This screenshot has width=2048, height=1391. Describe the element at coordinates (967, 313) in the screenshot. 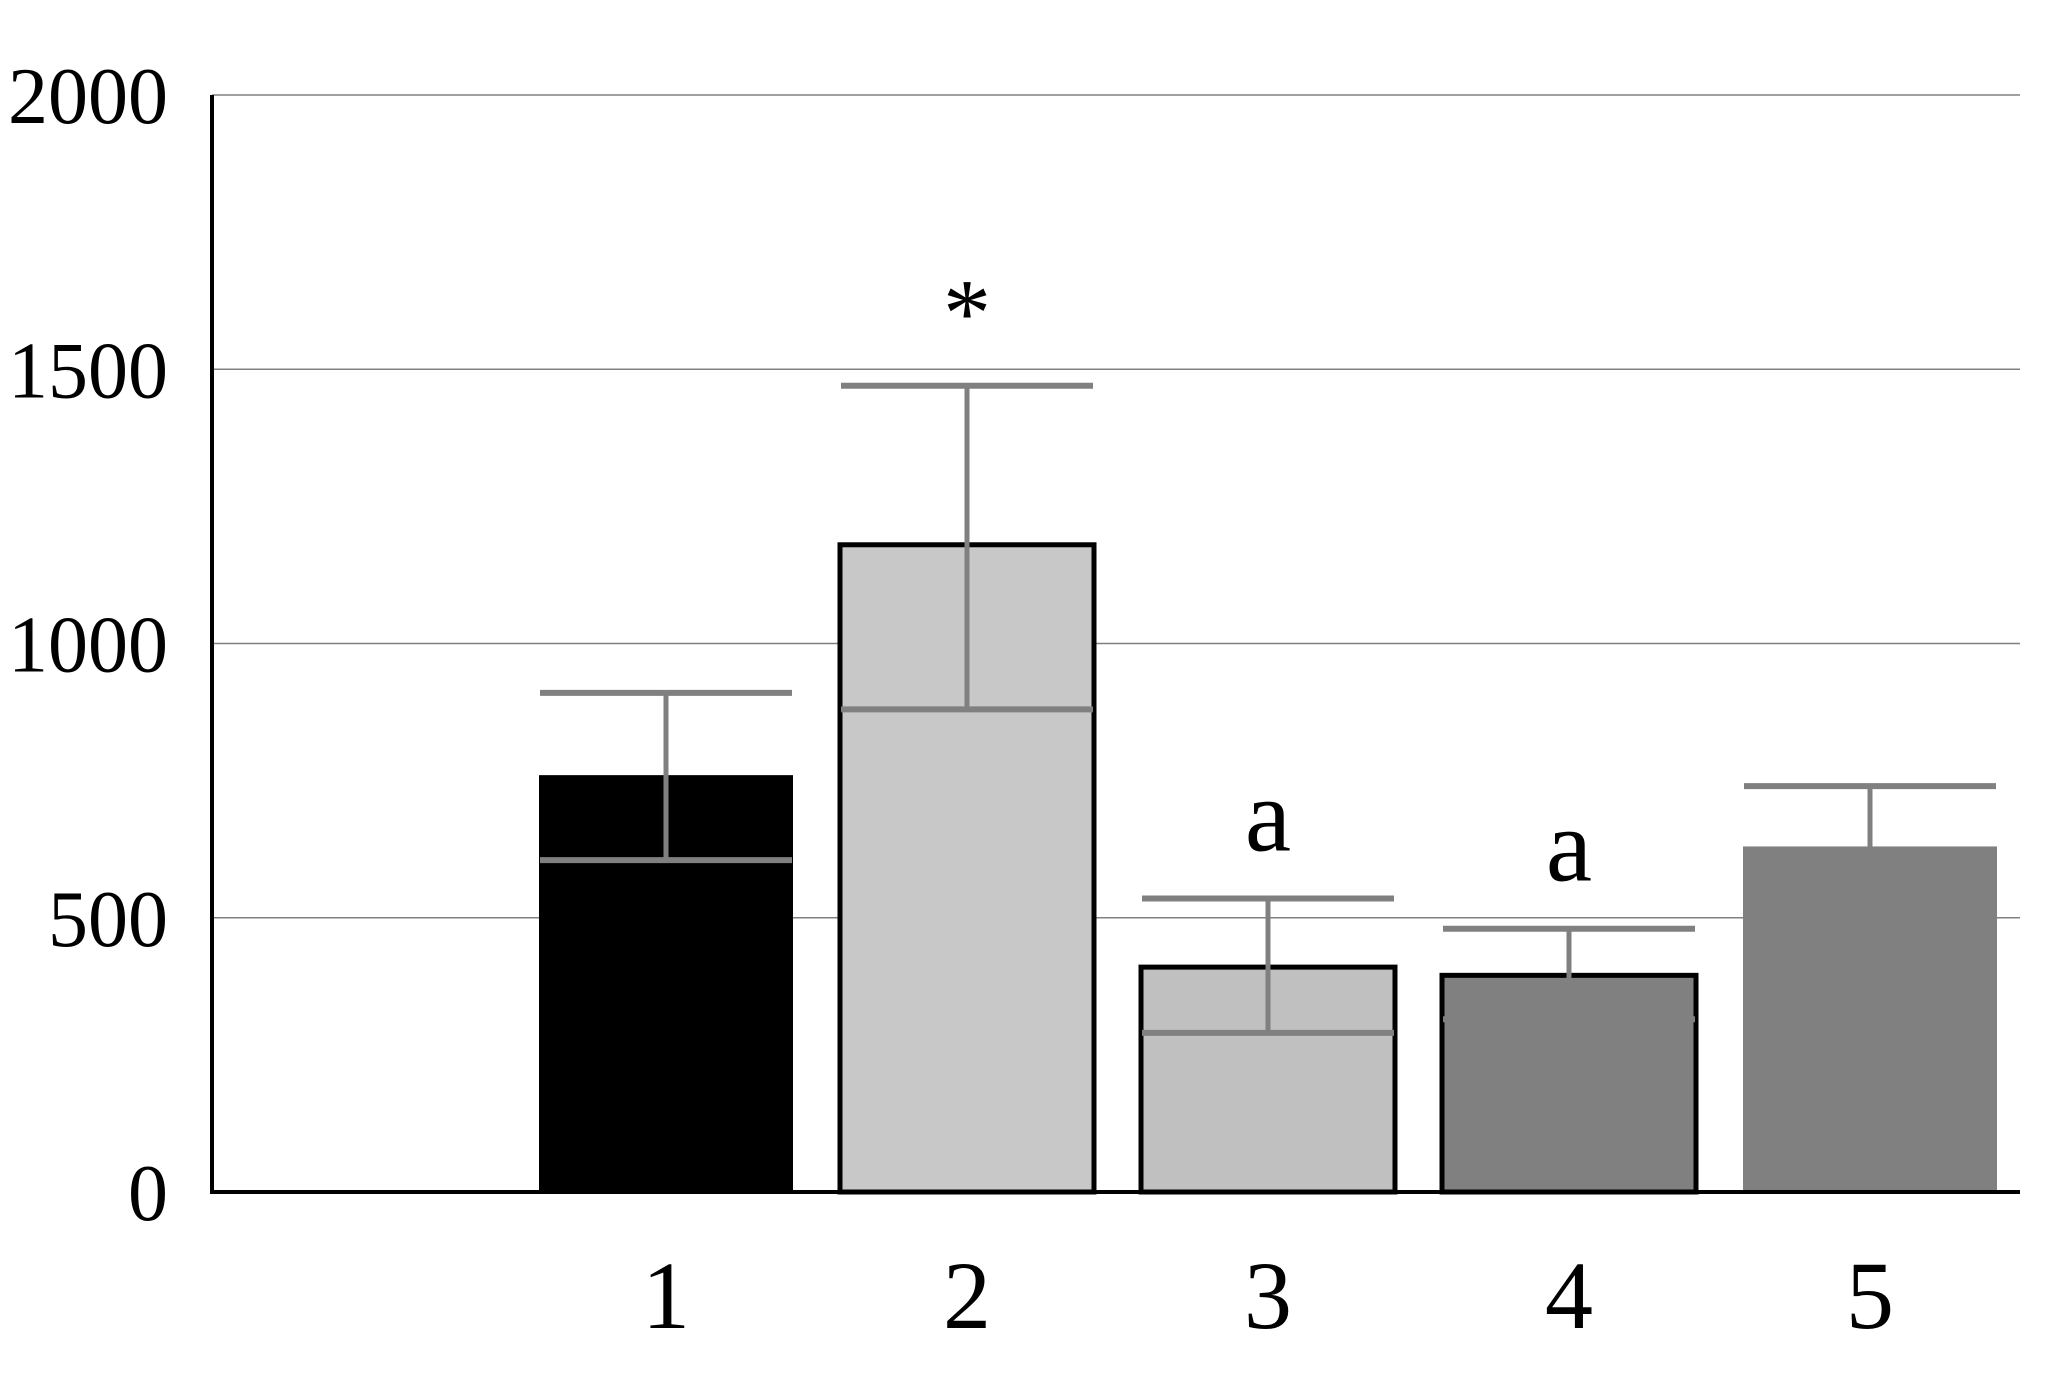

I see `annotation-2: *` at that location.